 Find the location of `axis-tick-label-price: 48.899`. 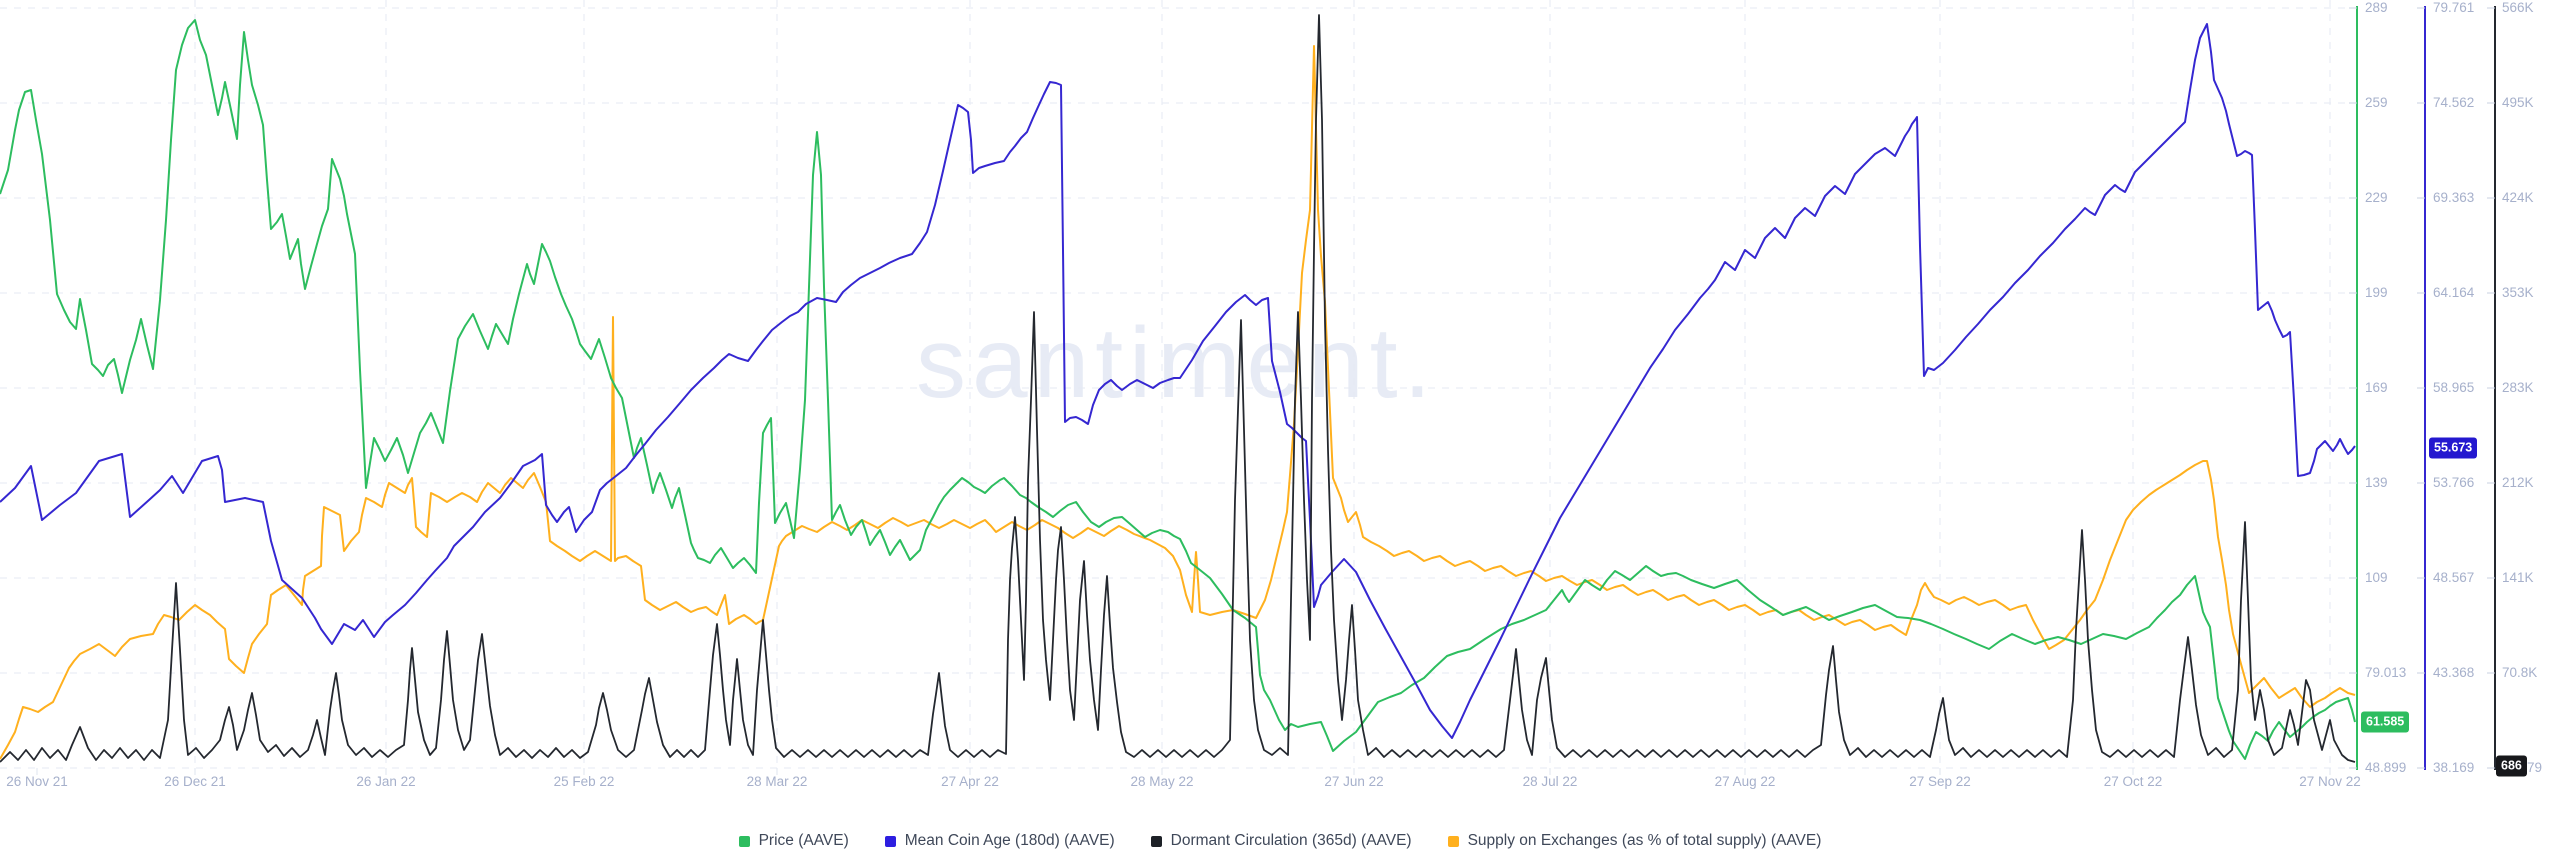

axis-tick-label-price: 48.899 is located at coordinates (2386, 767).